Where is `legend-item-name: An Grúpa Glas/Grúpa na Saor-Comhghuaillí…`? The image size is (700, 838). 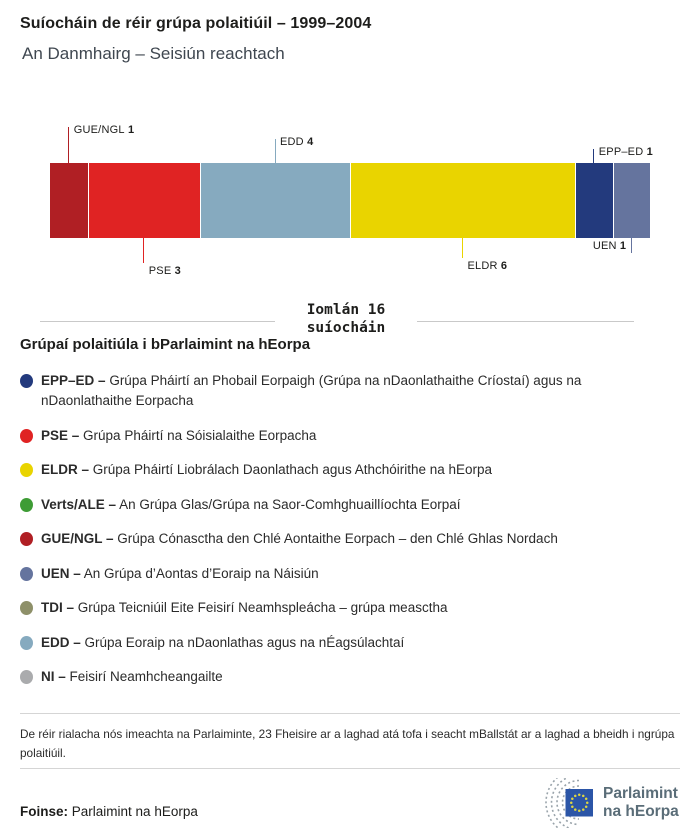 legend-item-name: An Grúpa Glas/Grúpa na Saor-Comhghuaillí… is located at coordinates (290, 504).